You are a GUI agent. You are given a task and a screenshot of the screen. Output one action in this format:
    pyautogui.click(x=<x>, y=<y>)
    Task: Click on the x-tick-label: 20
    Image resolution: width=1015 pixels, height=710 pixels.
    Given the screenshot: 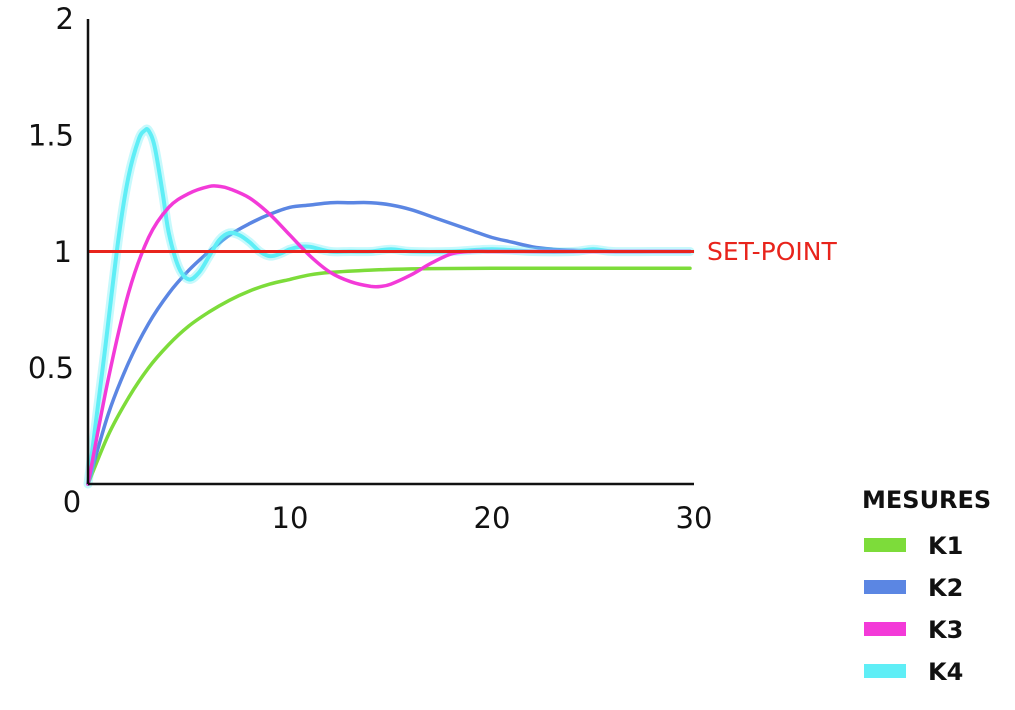 What is the action you would take?
    pyautogui.click(x=492, y=518)
    